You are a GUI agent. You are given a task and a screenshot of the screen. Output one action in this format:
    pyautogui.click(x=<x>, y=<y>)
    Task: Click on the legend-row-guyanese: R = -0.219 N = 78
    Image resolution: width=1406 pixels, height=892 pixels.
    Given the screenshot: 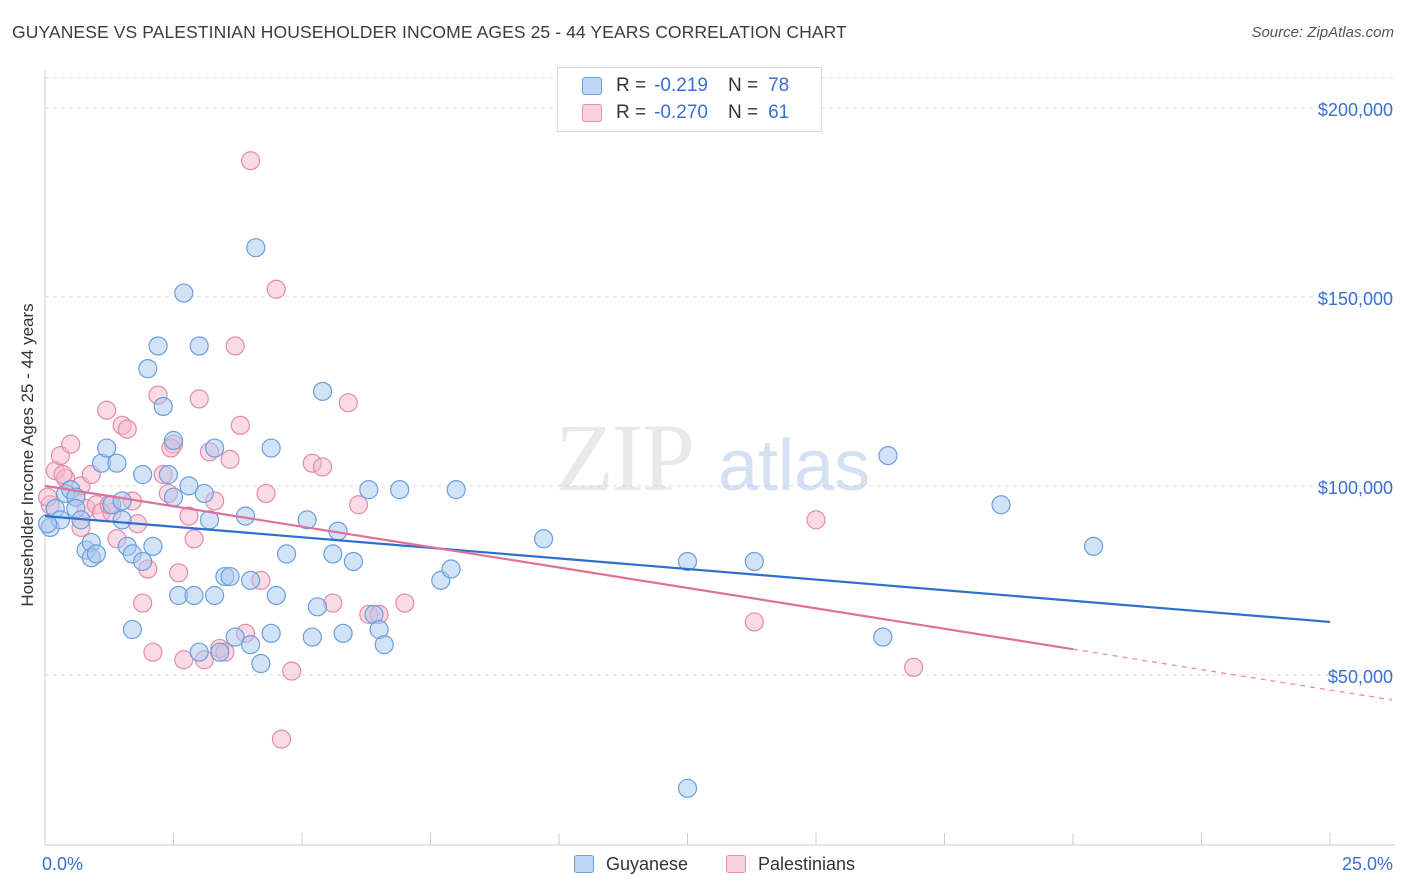 What is the action you would take?
    pyautogui.click(x=685, y=86)
    